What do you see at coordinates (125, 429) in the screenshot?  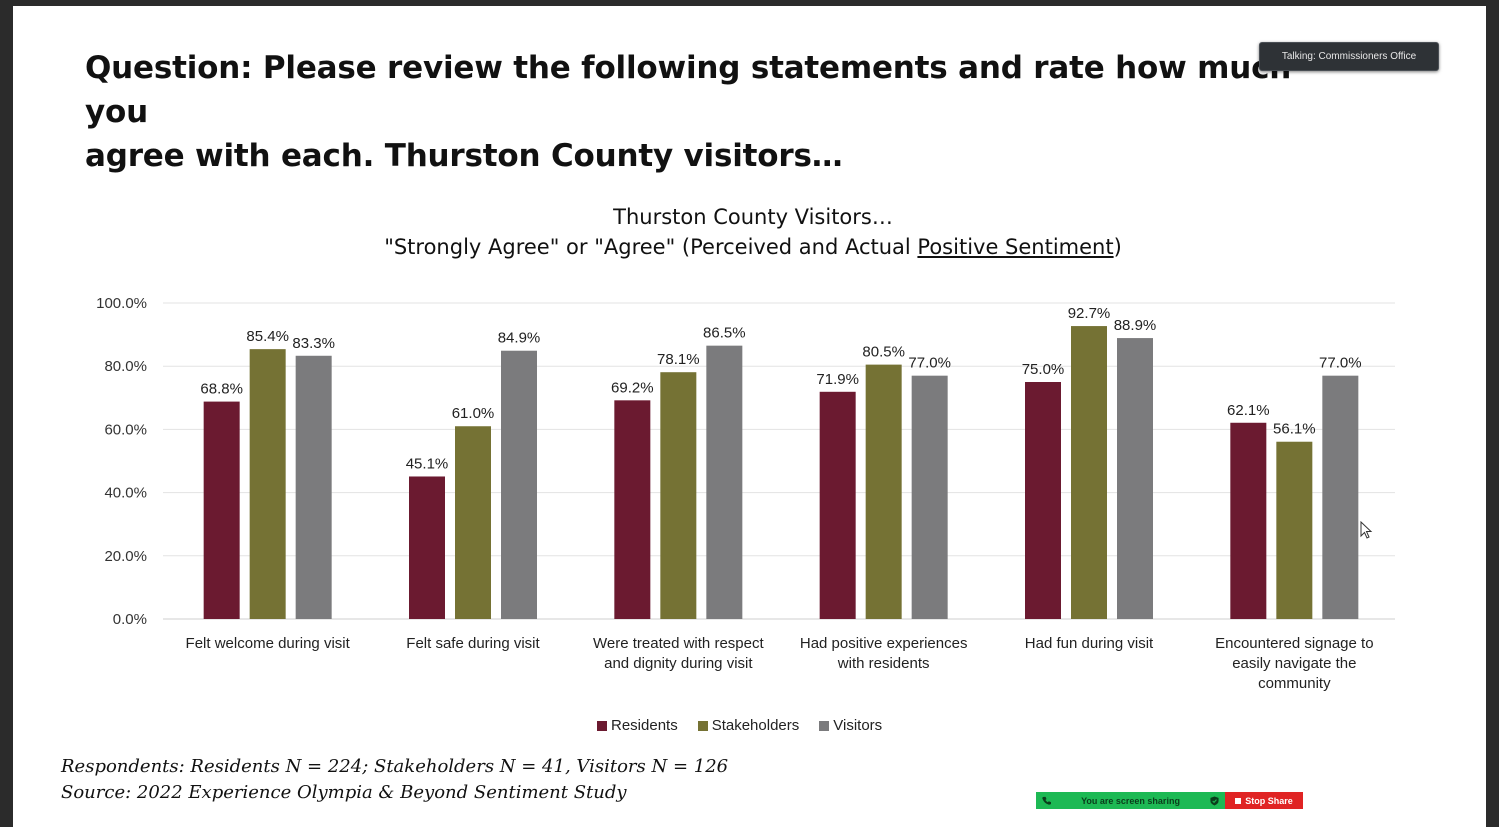 I see `y-tick-label: 60.0%` at bounding box center [125, 429].